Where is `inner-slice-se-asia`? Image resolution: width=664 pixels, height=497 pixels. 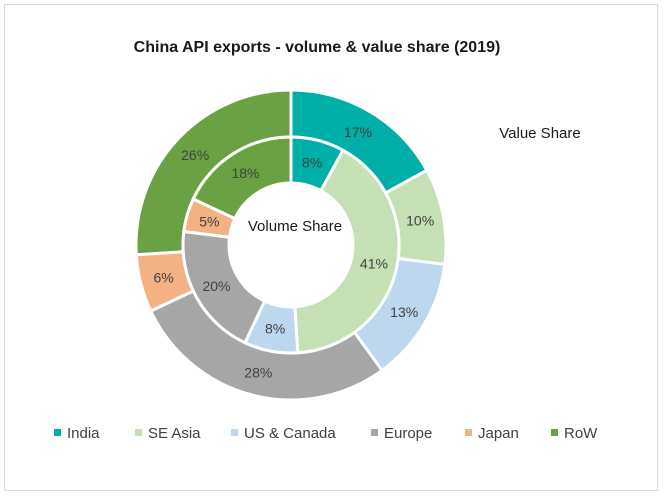 inner-slice-se-asia is located at coordinates (347, 251).